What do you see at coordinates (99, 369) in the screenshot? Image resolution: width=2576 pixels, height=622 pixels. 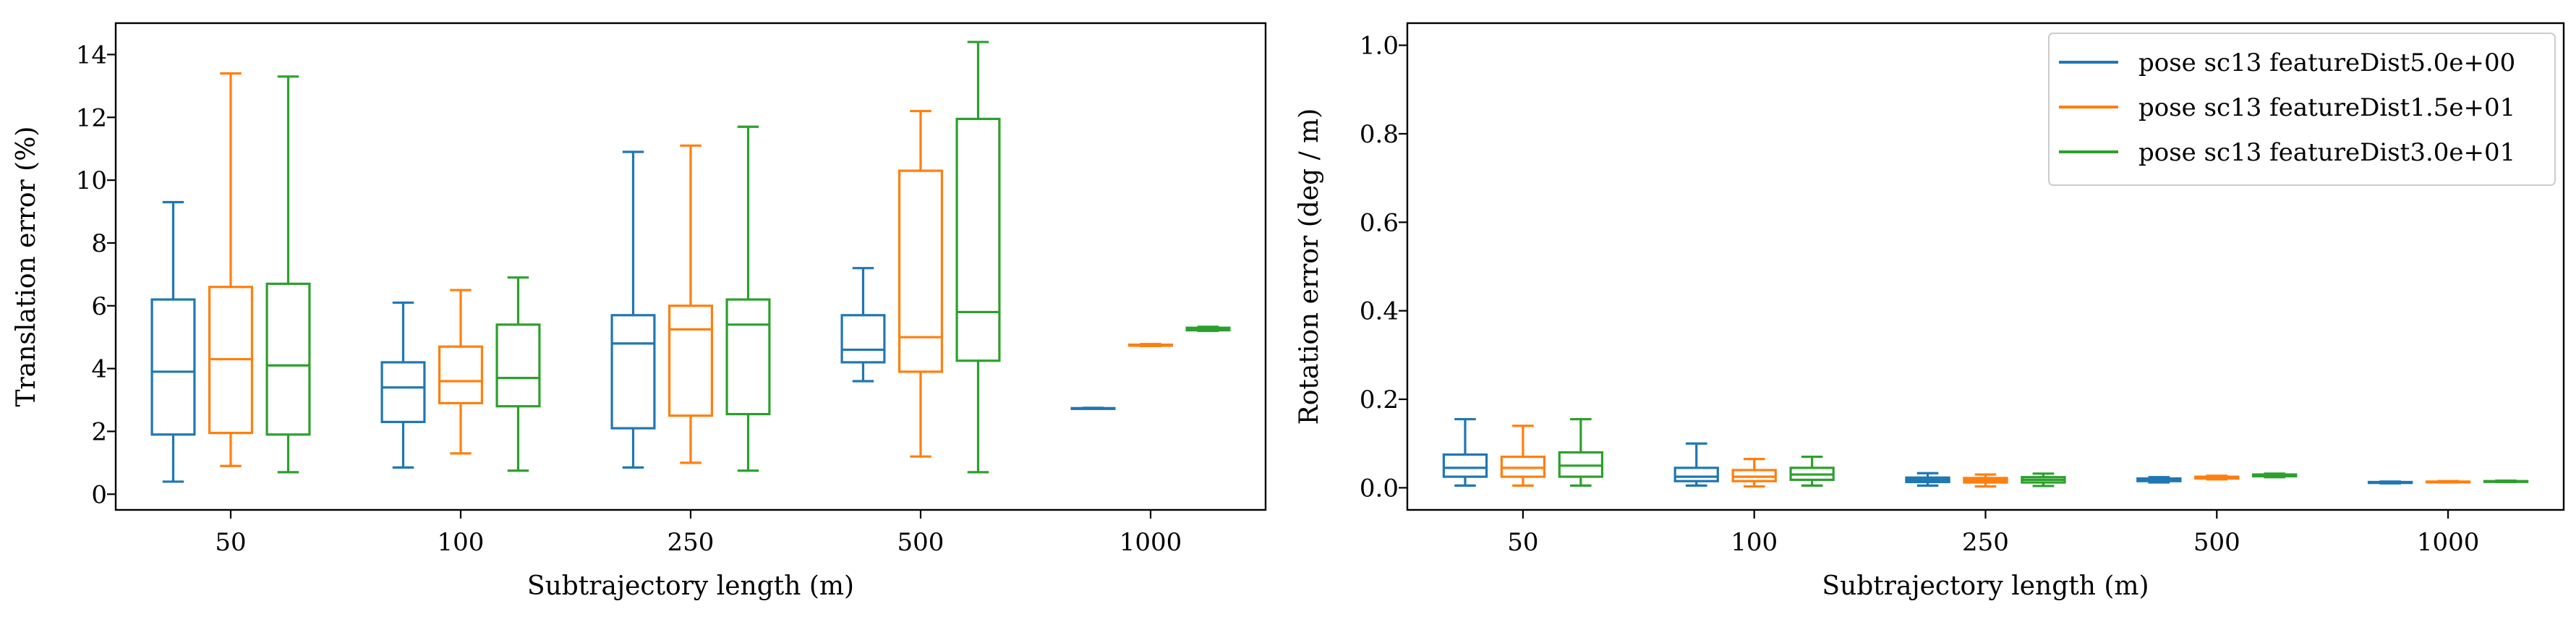 I see `y-tick-label: 4` at bounding box center [99, 369].